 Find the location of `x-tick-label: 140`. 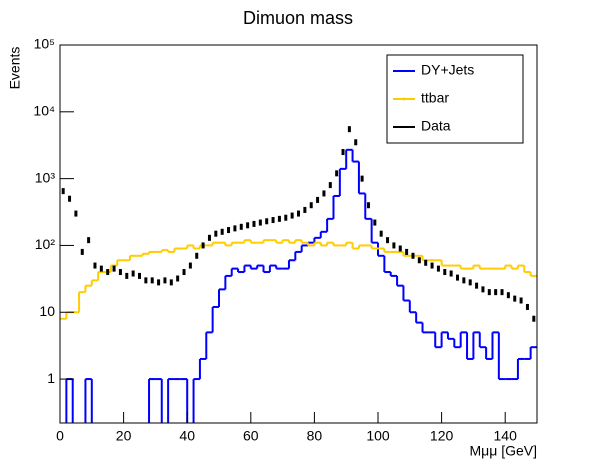

x-tick-label: 140 is located at coordinates (506, 436).